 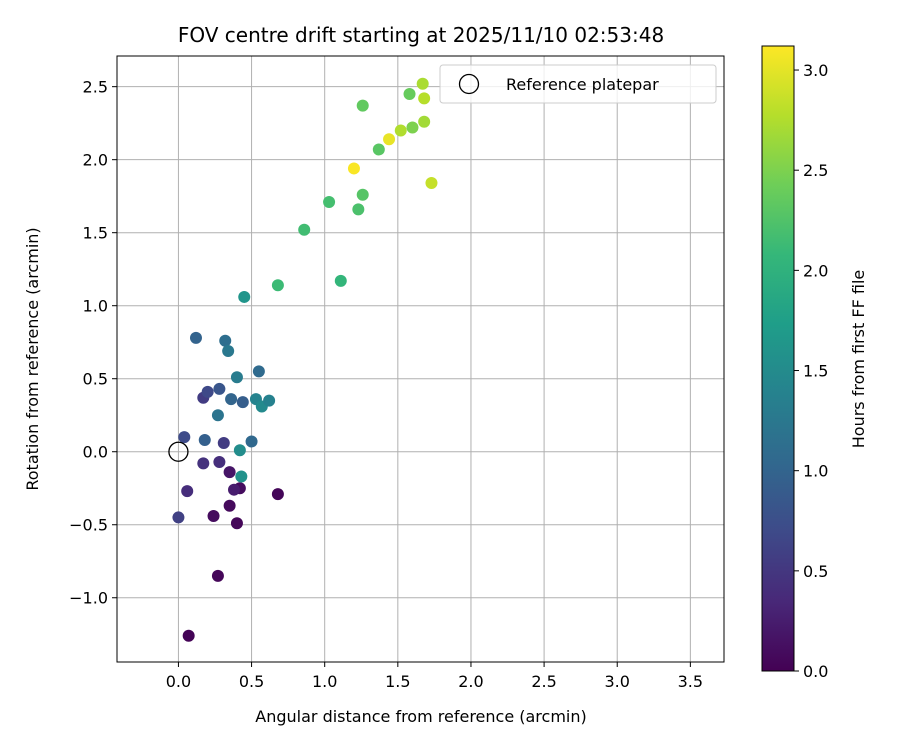 I want to click on x-tick-label: 2.0, so click(x=470, y=681).